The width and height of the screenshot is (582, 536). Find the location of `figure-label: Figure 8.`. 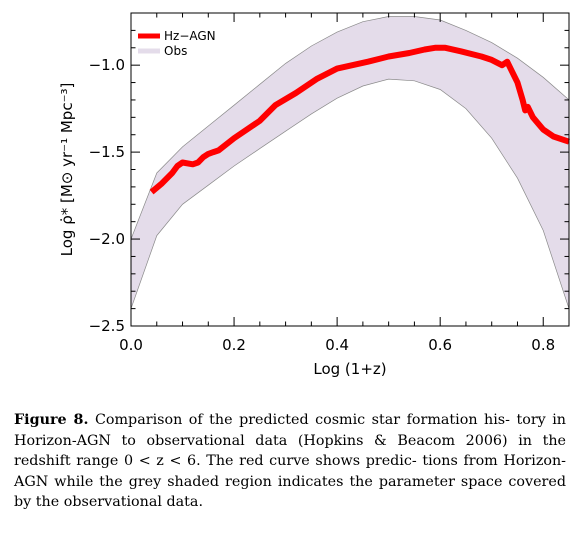

figure-label: Figure 8. is located at coordinates (51, 420).